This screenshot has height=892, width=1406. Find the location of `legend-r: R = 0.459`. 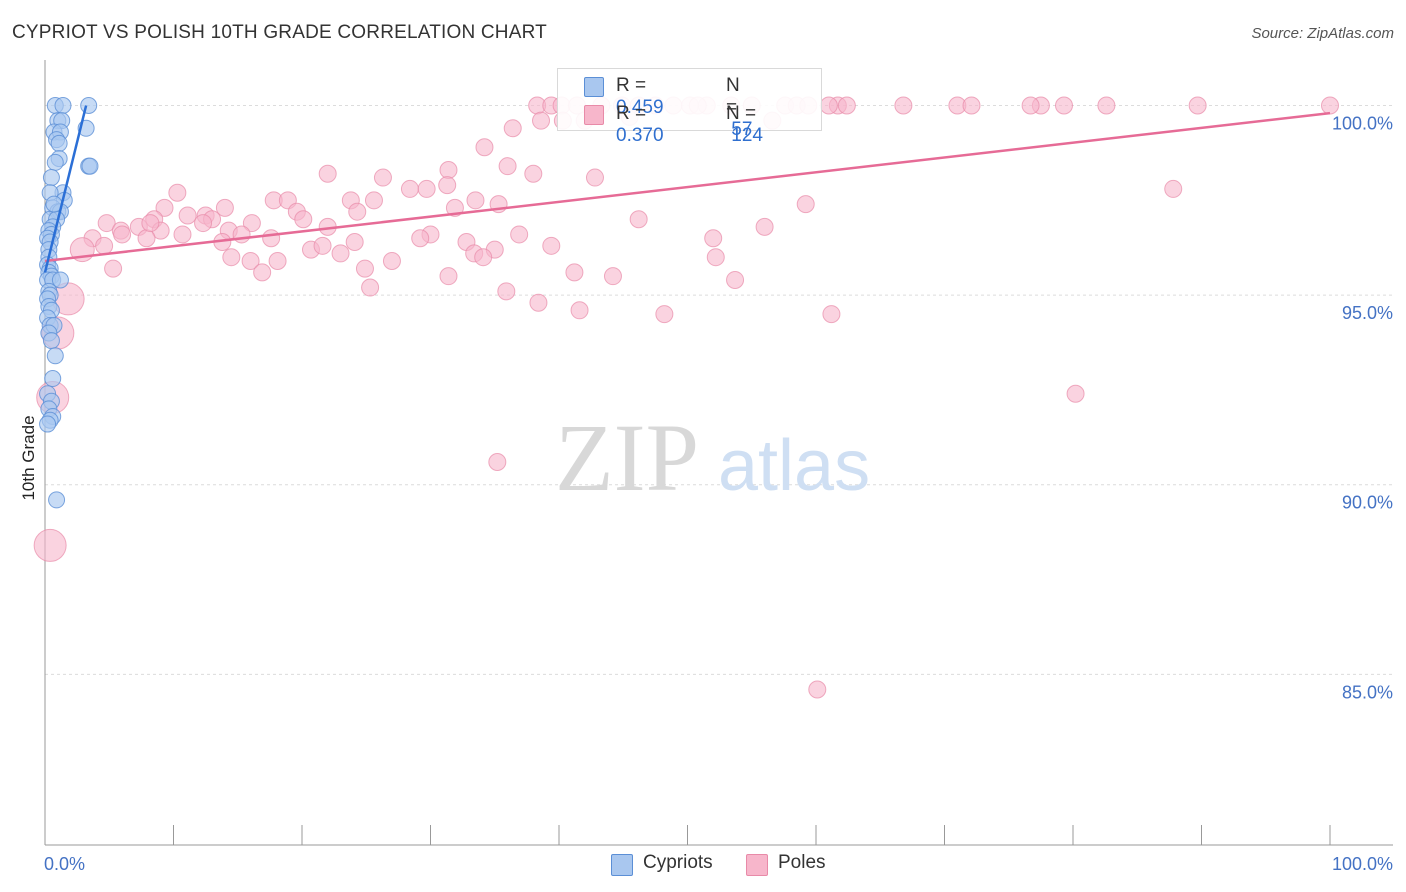

legend-r: R = 0.459 is located at coordinates (640, 96).